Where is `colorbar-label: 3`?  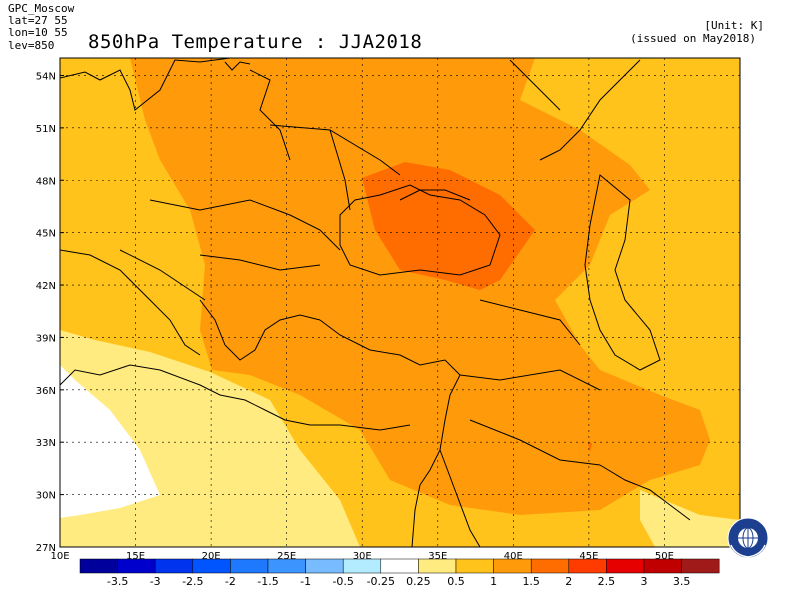
colorbar-label: 3 is located at coordinates (644, 581).